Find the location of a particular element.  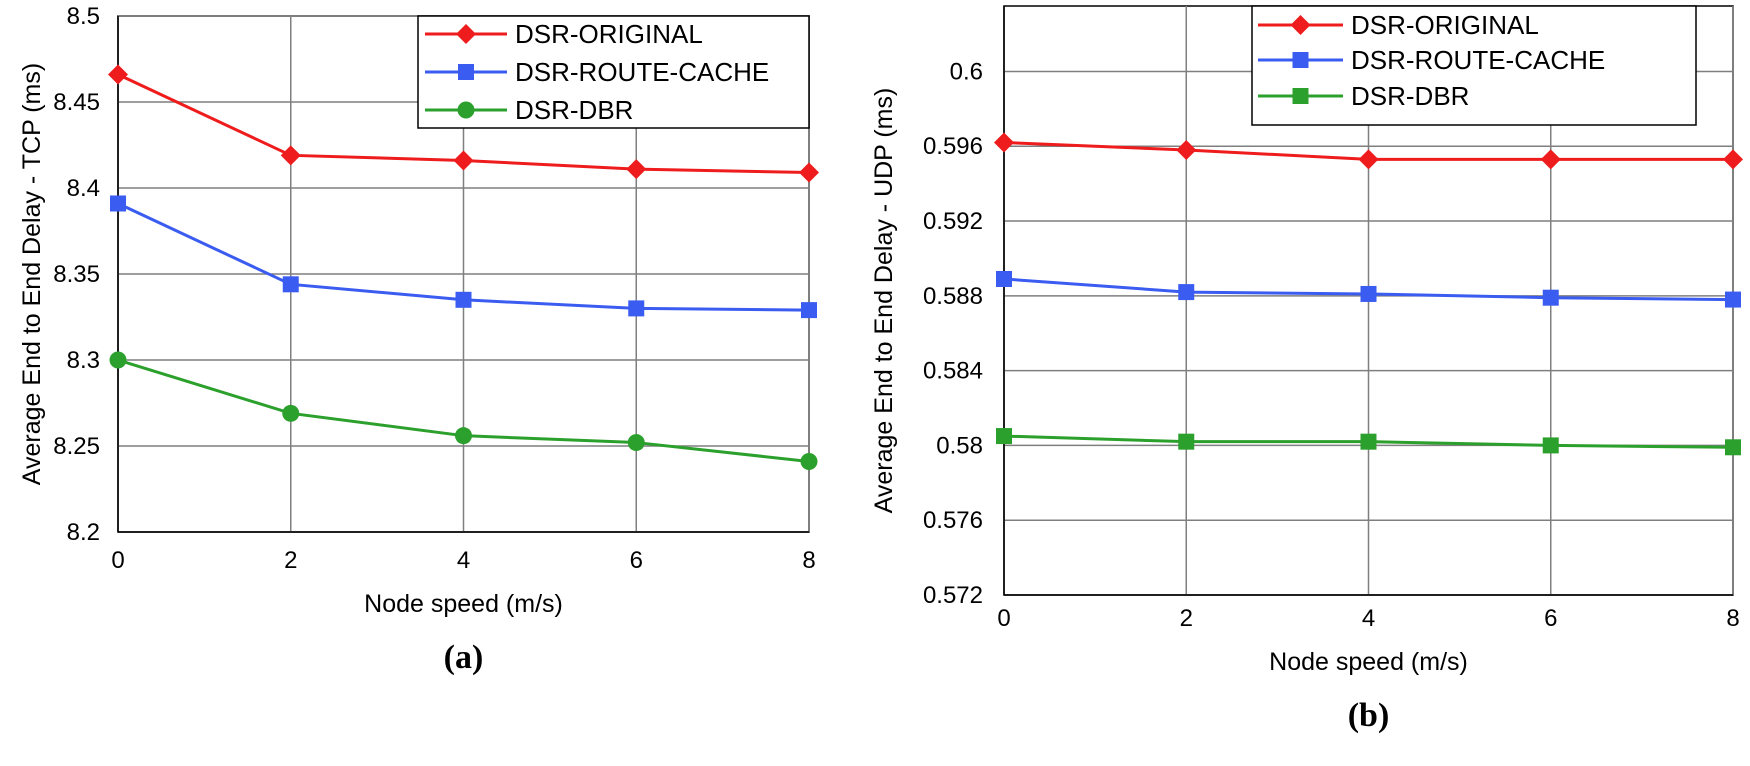

y-tick-label: 8.2 is located at coordinates (83, 532).